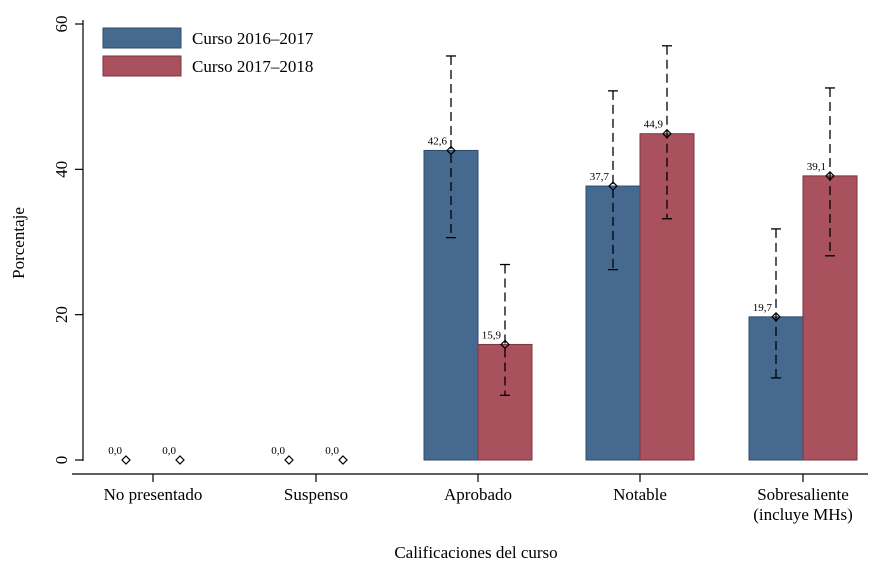 The height and width of the screenshot is (568, 872). I want to click on data-label: 37,7, so click(600, 177).